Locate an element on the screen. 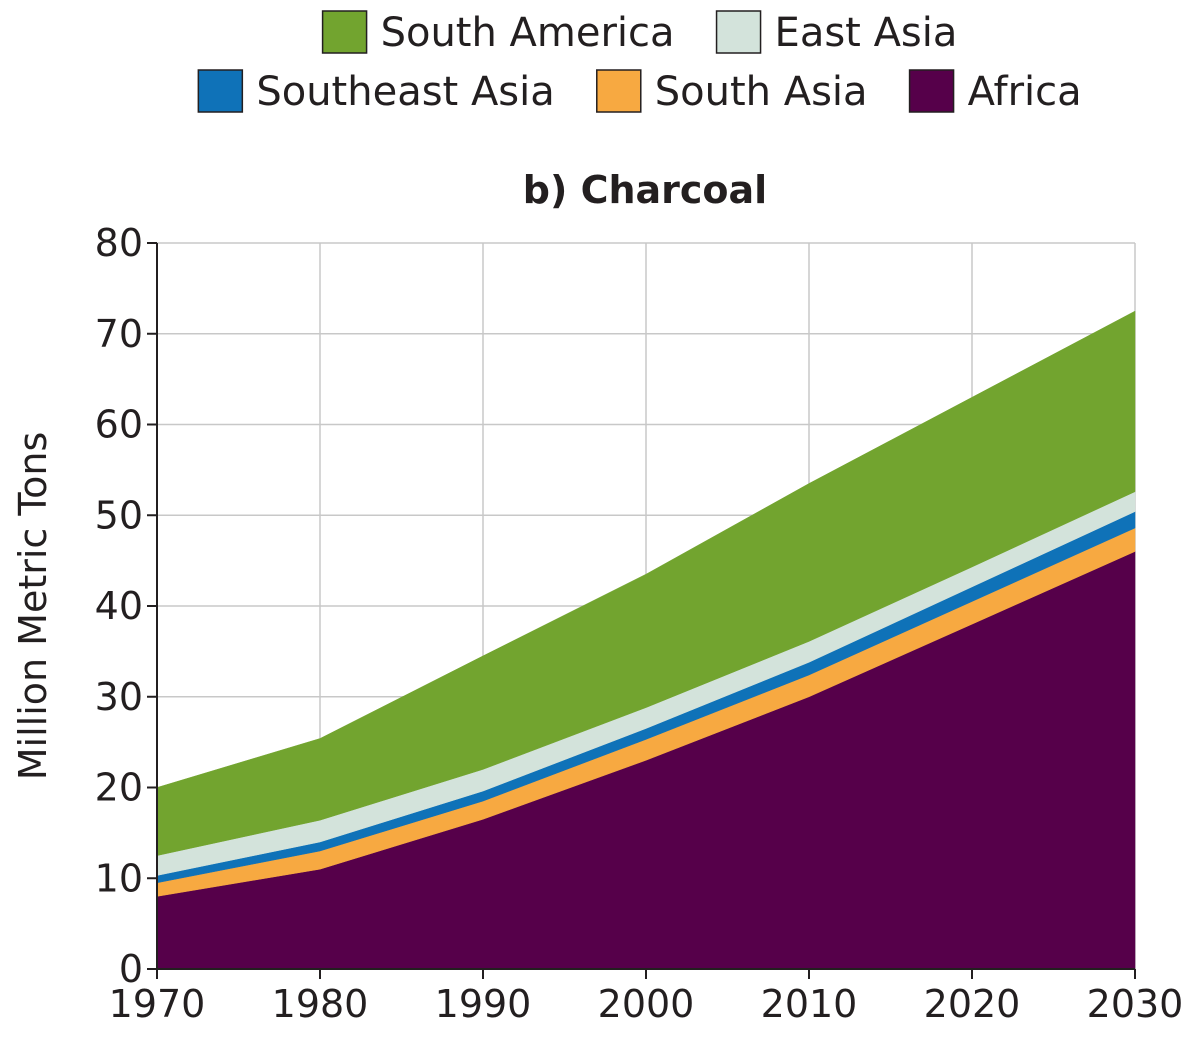  chart-title: b) Charcoal is located at coordinates (645, 190).